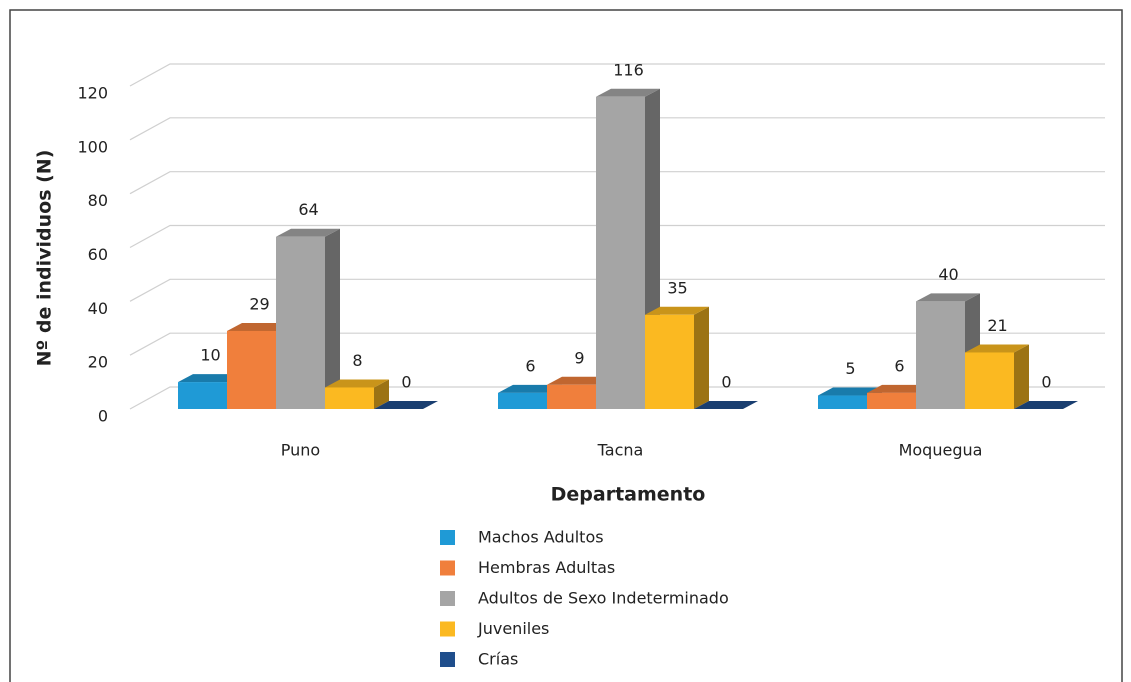 The image size is (1131, 682). Describe the element at coordinates (300, 450) in the screenshot. I see `x-tick-label: Puno` at that location.